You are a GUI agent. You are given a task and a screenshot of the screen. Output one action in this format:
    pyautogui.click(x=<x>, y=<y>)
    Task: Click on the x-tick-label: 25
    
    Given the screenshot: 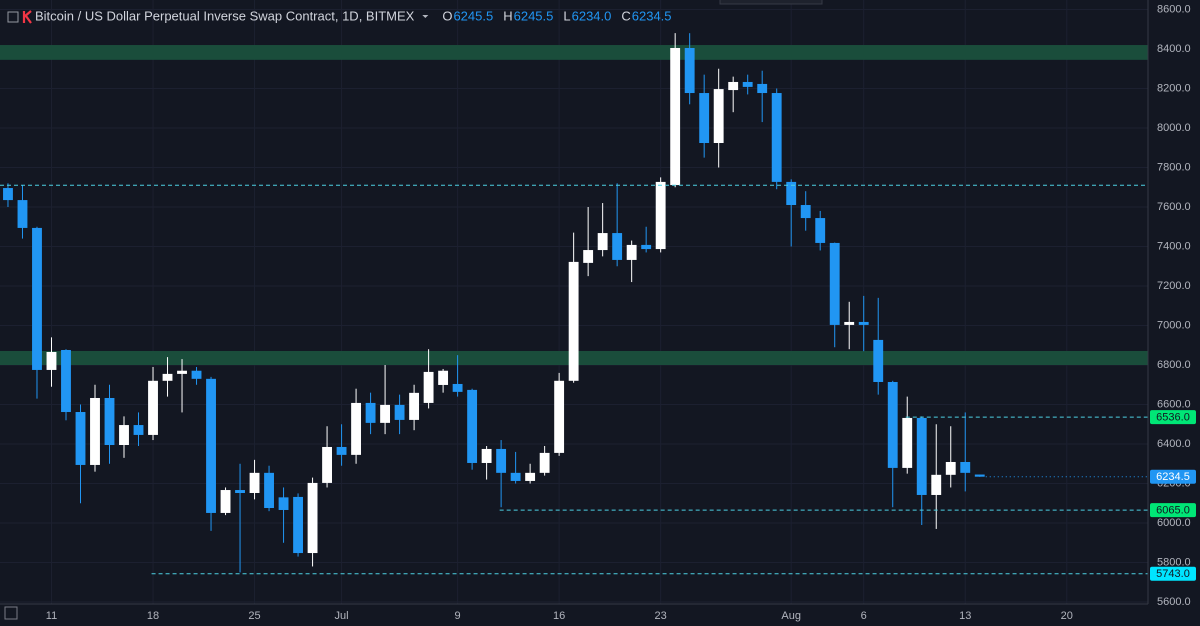 What is the action you would take?
    pyautogui.click(x=254, y=616)
    